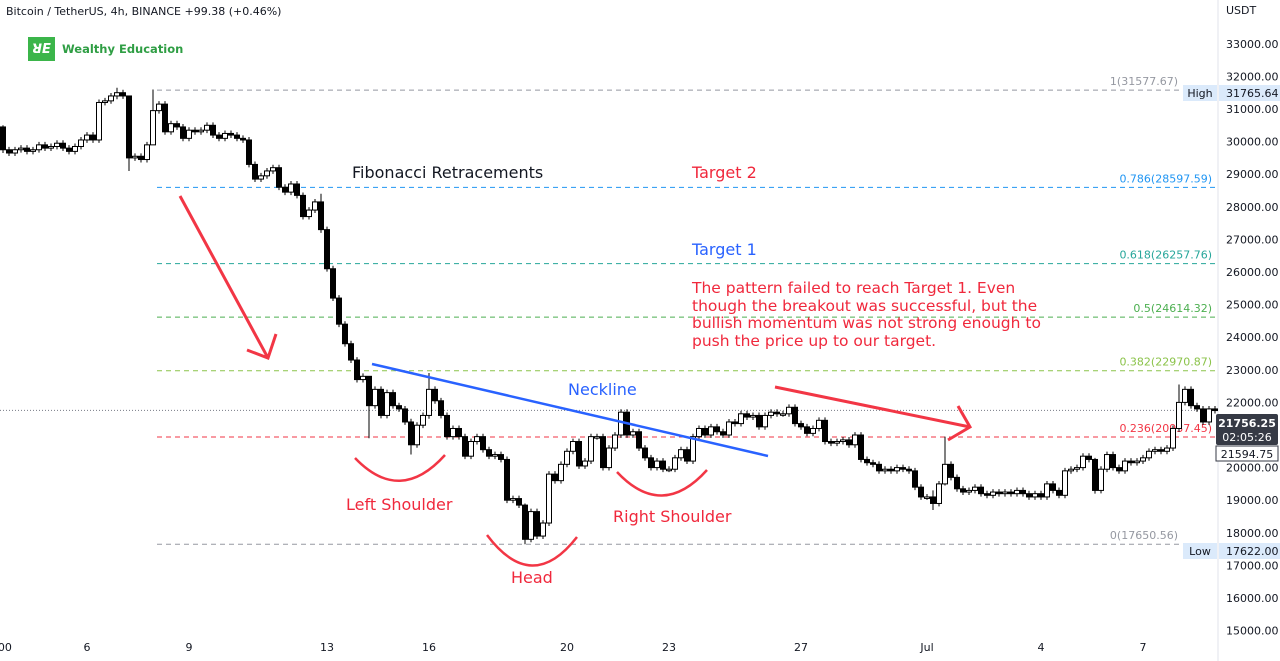 The image size is (1280, 661). What do you see at coordinates (724, 172) in the screenshot?
I see `target-2-label: Target 2` at bounding box center [724, 172].